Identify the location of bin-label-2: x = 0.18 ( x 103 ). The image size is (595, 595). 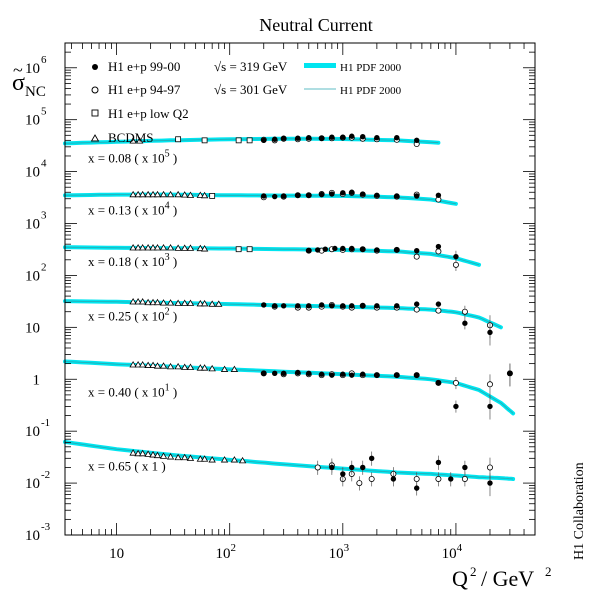
(132, 260).